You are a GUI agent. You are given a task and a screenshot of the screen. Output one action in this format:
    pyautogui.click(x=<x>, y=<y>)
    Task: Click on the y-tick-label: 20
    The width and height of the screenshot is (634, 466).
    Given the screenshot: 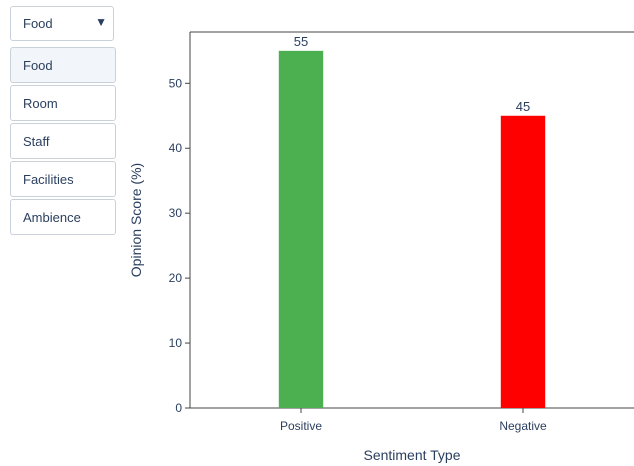 What is the action you would take?
    pyautogui.click(x=176, y=278)
    